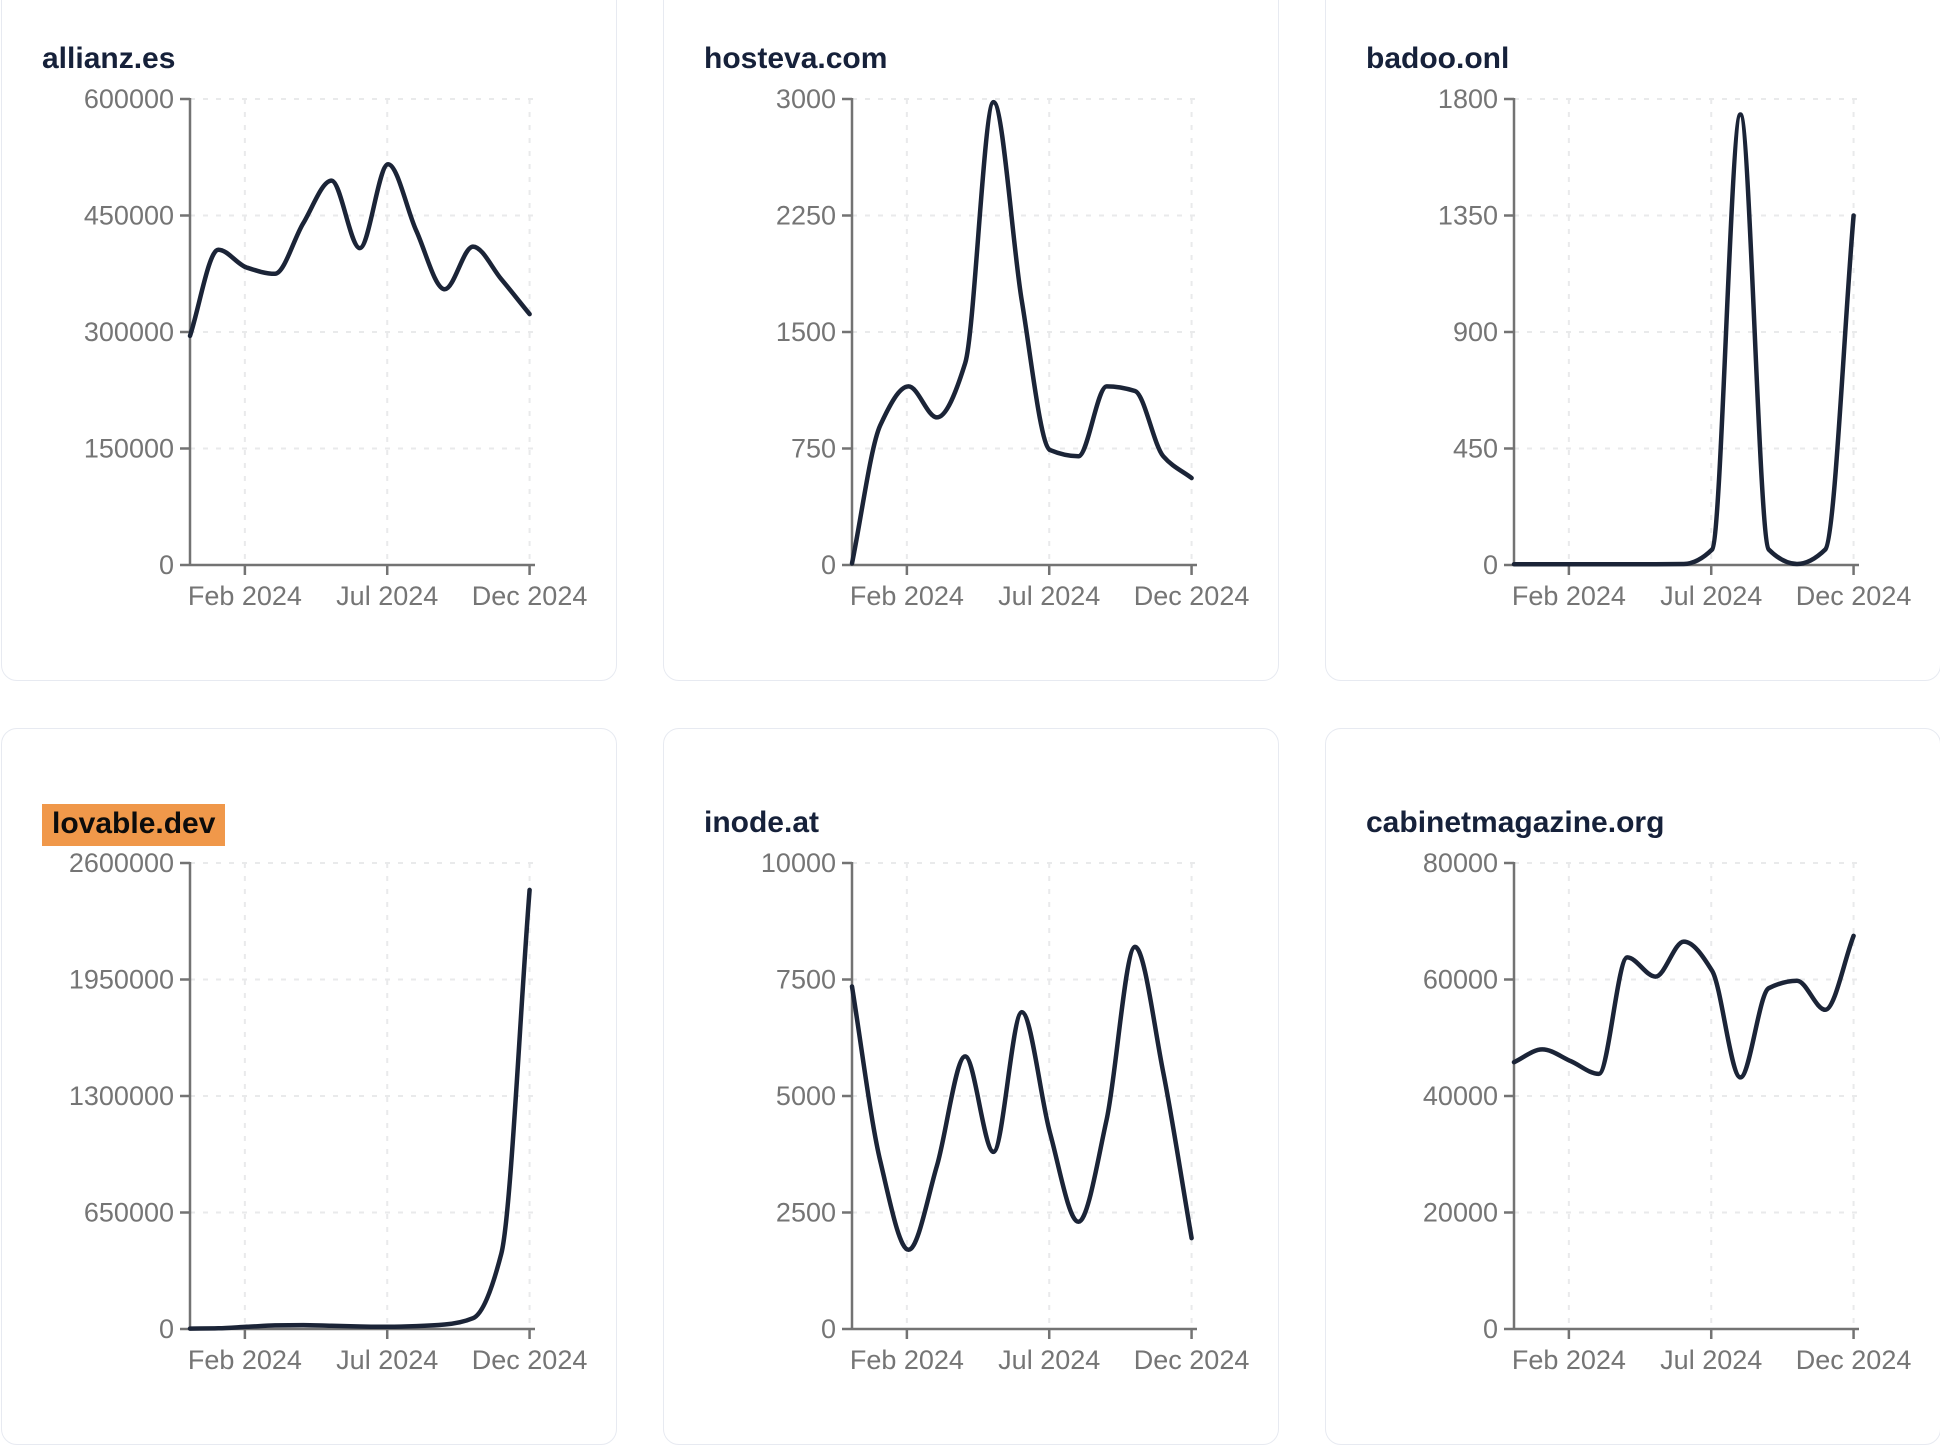  What do you see at coordinates (806, 1096) in the screenshot?
I see `svg-text: 5000` at bounding box center [806, 1096].